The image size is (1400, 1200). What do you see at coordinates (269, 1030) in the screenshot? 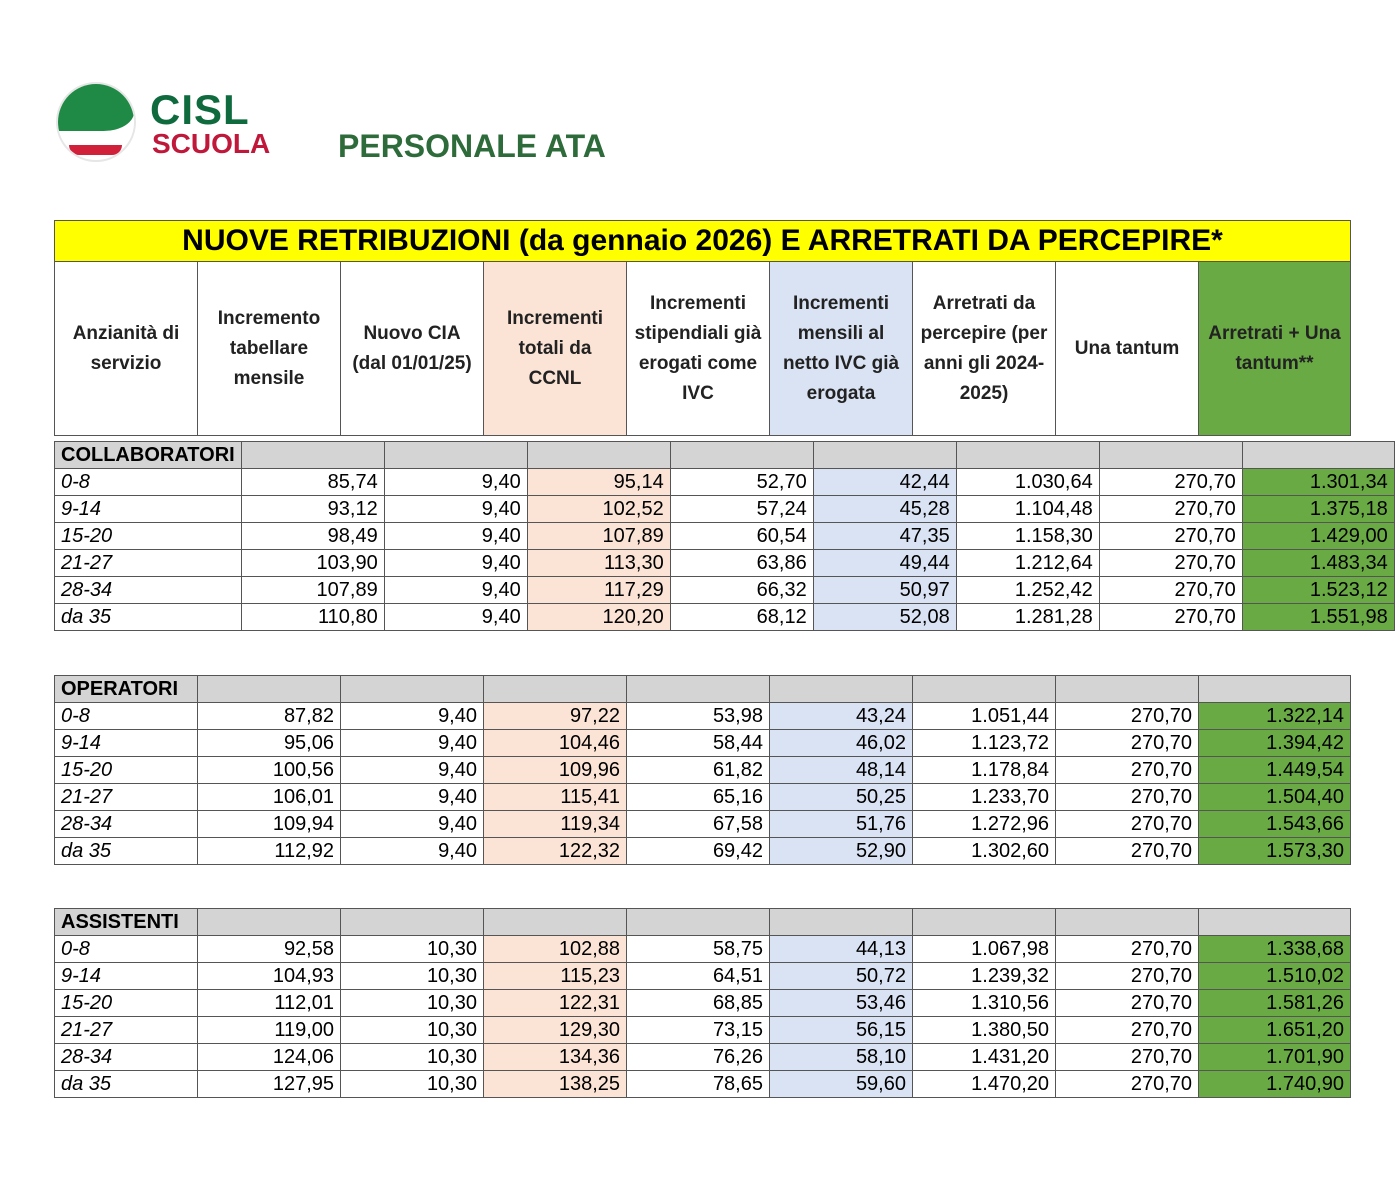
I see `value-cell: 119,00` at bounding box center [269, 1030].